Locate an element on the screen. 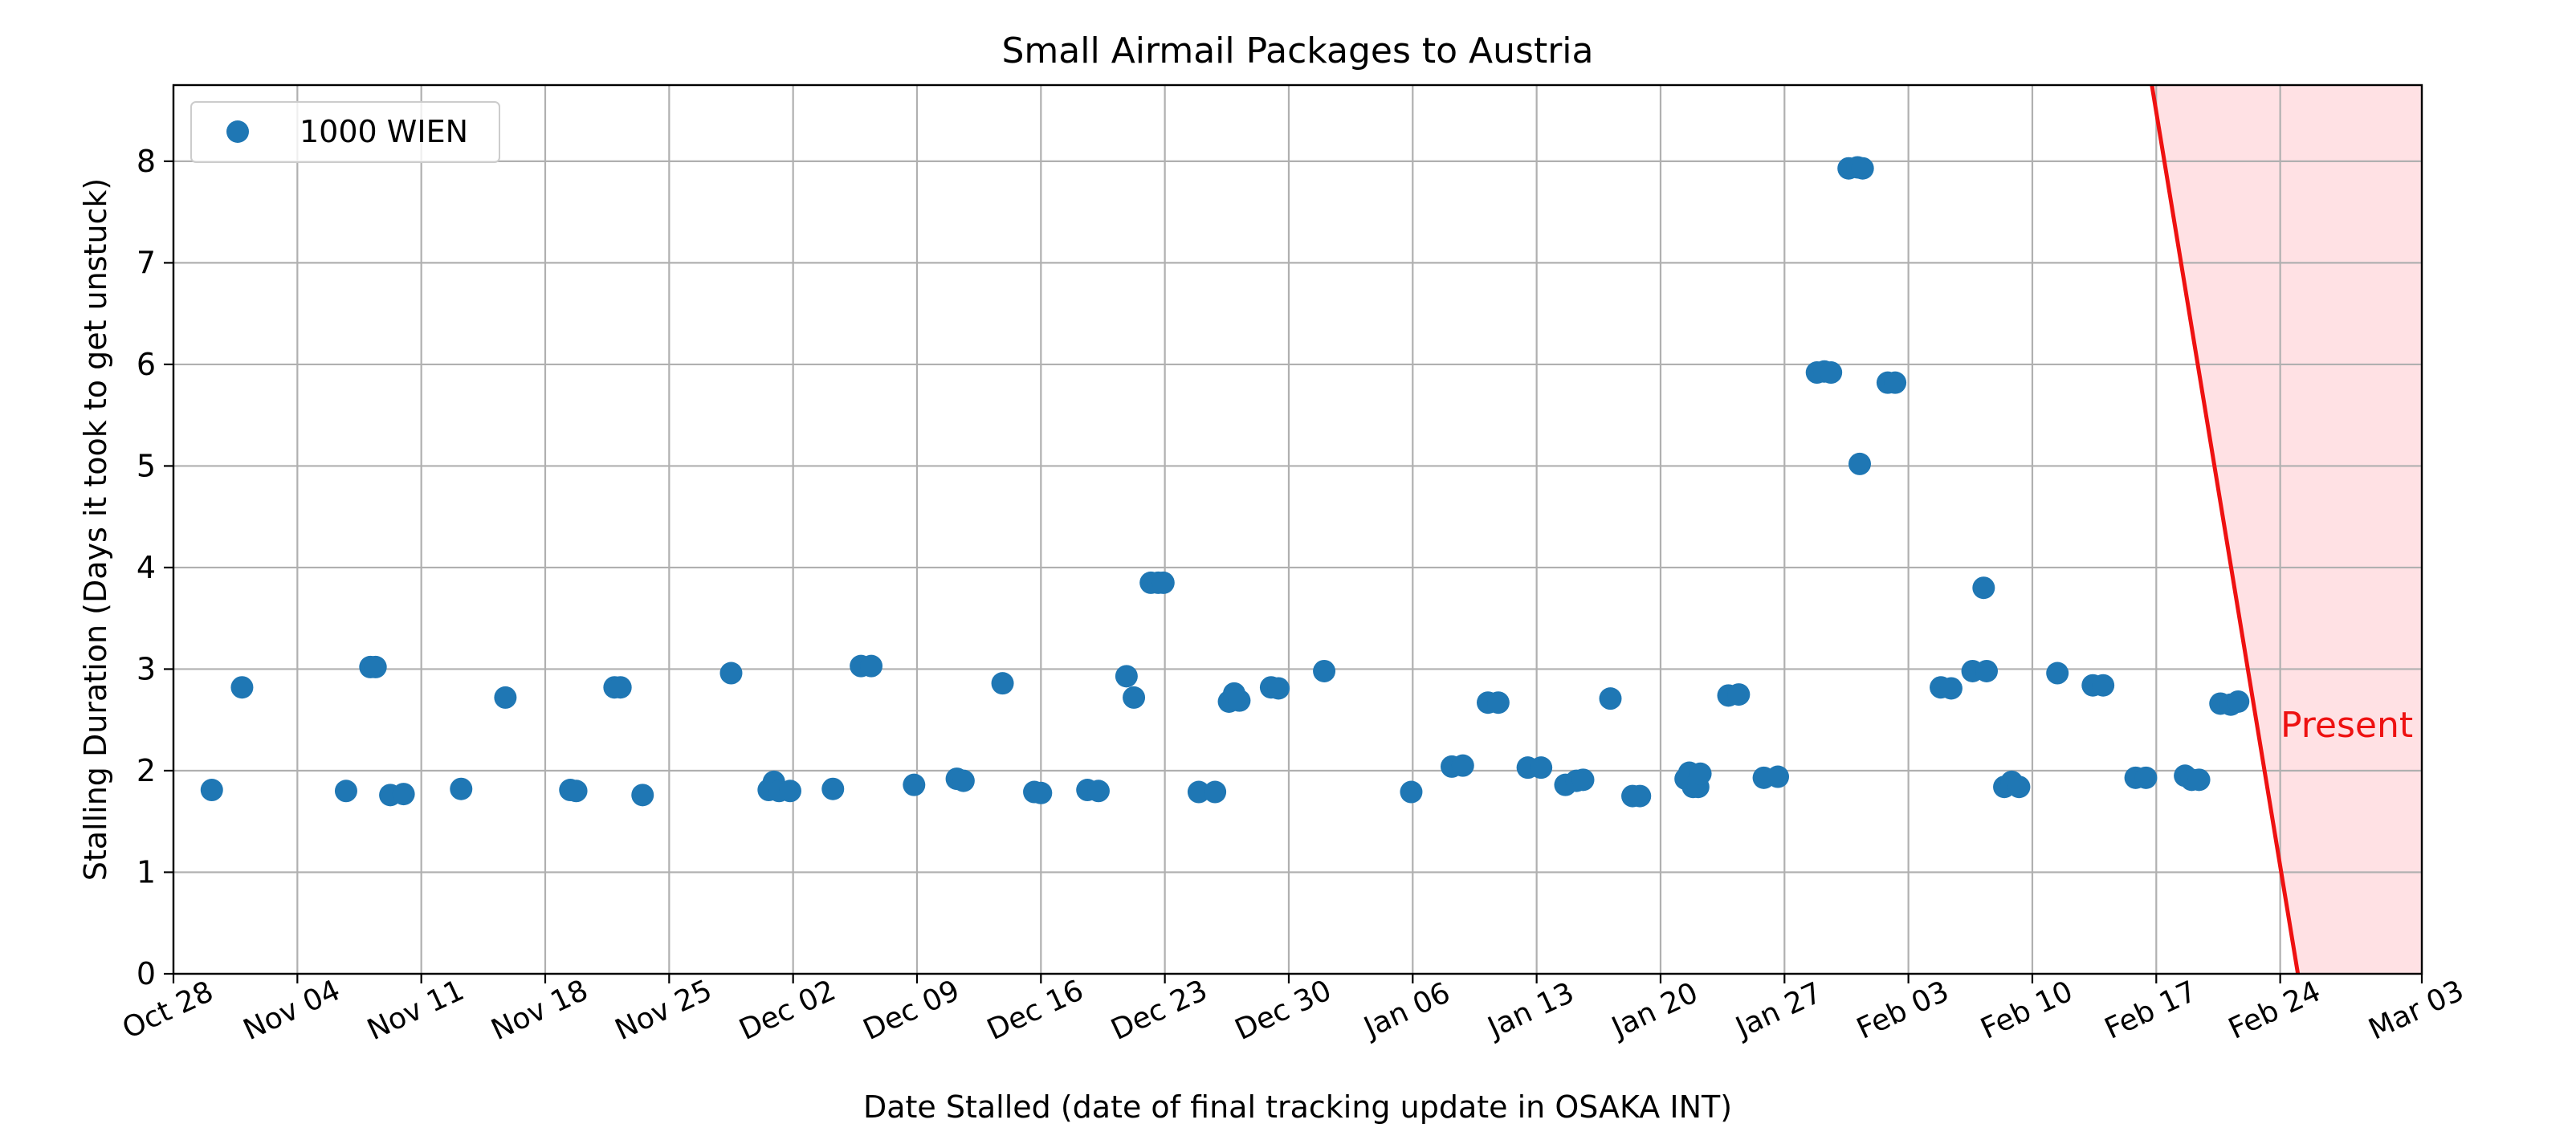 Image resolution: width=2576 pixels, height=1148 pixels. y-tick-label-6: 6 is located at coordinates (146, 365).